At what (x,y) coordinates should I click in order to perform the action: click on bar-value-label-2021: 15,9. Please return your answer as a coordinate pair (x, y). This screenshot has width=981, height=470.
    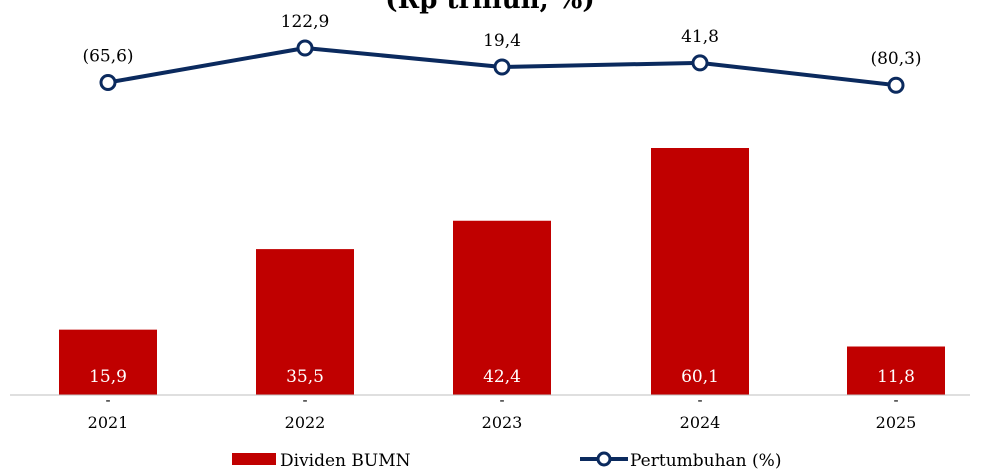
    Looking at the image, I should click on (108, 377).